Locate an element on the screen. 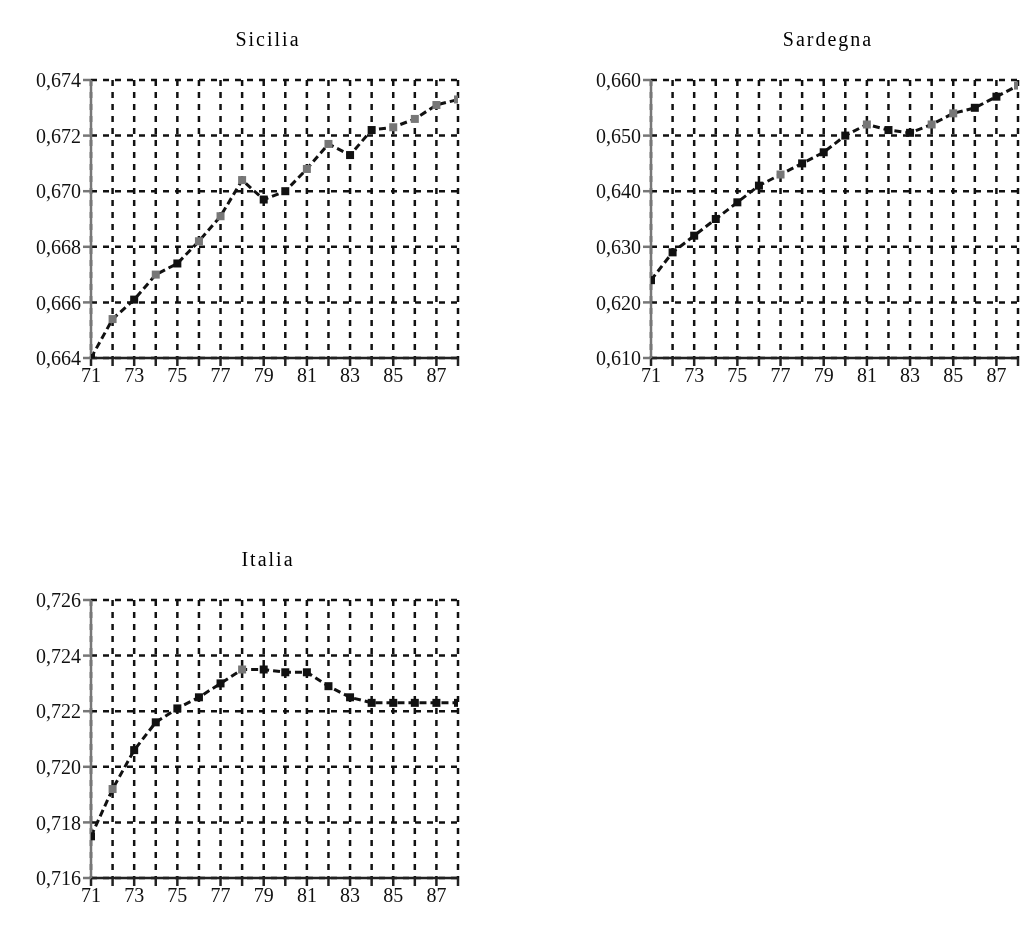 The height and width of the screenshot is (931, 1028). y-tick-label: 0,724 is located at coordinates (58, 655).